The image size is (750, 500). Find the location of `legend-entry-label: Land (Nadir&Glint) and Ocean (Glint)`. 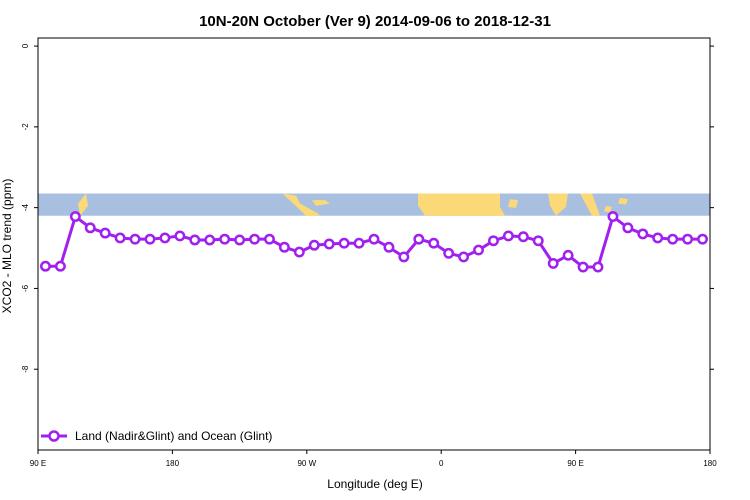

legend-entry-label: Land (Nadir&Glint) and Ocean (Glint) is located at coordinates (173, 436).